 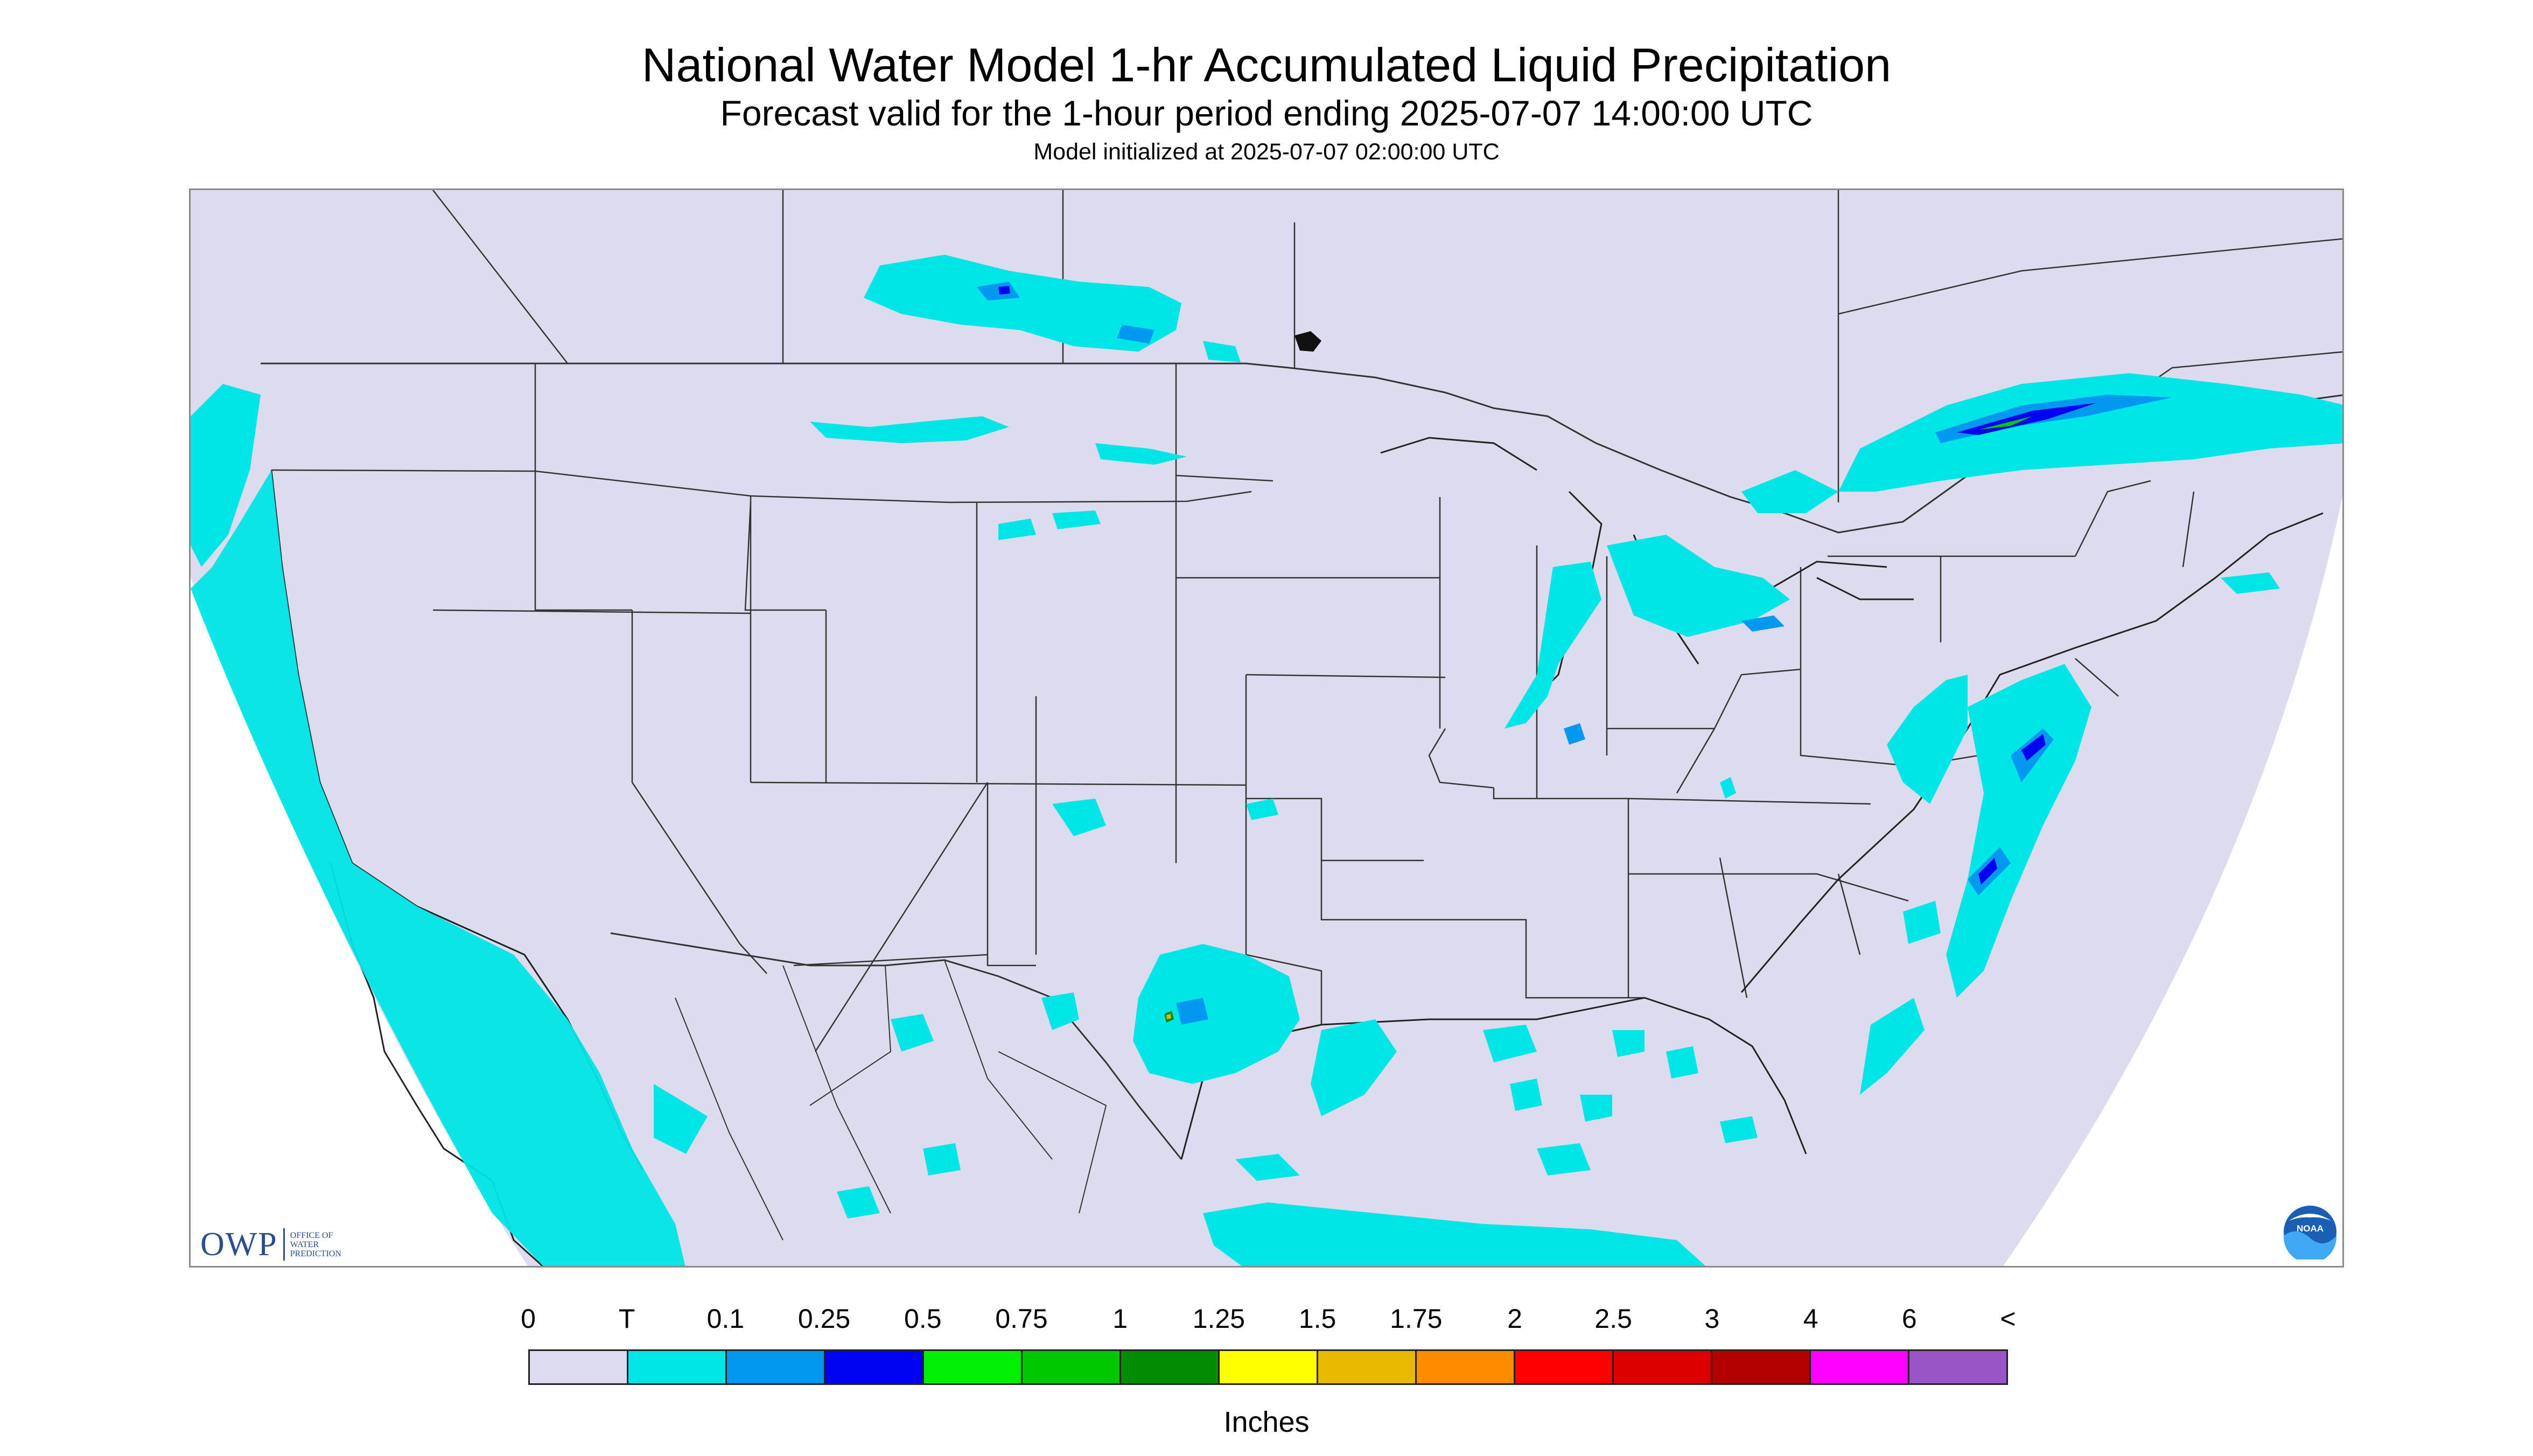 I want to click on legend-tick-label: 2.5, so click(x=1613, y=1319).